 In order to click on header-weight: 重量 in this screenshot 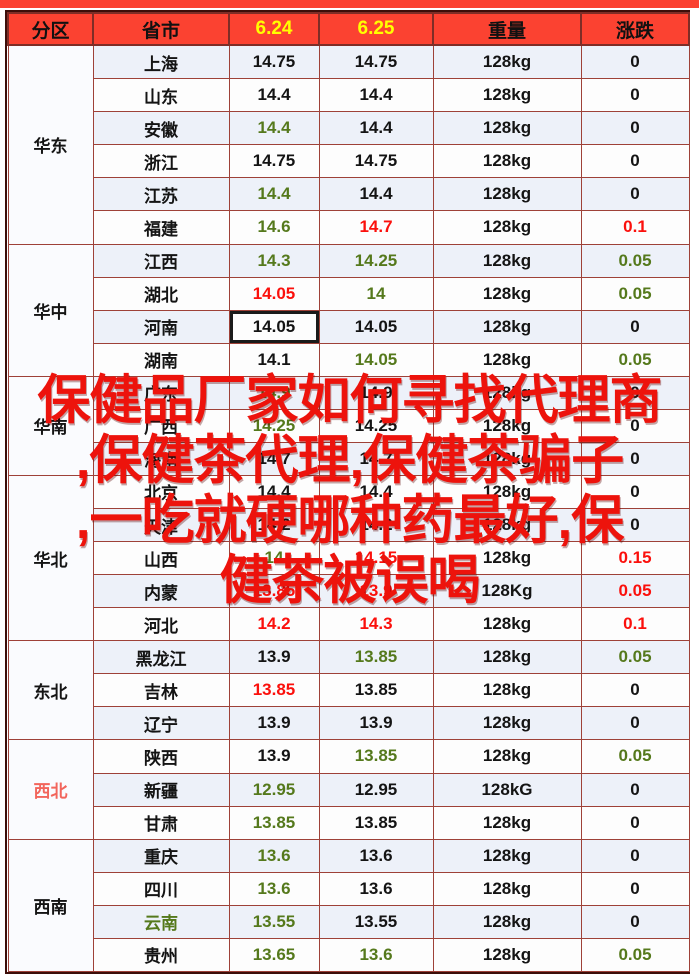, I will do `click(507, 29)`.